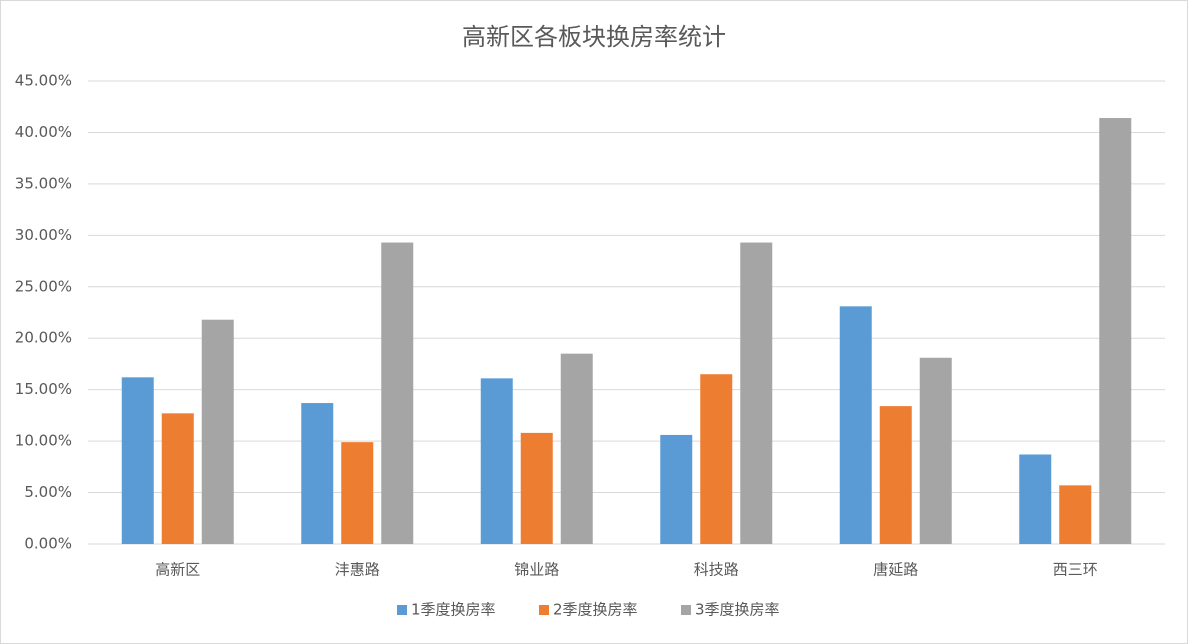 This screenshot has height=644, width=1188. What do you see at coordinates (43, 81) in the screenshot?
I see `y-tick-label: 45.00%` at bounding box center [43, 81].